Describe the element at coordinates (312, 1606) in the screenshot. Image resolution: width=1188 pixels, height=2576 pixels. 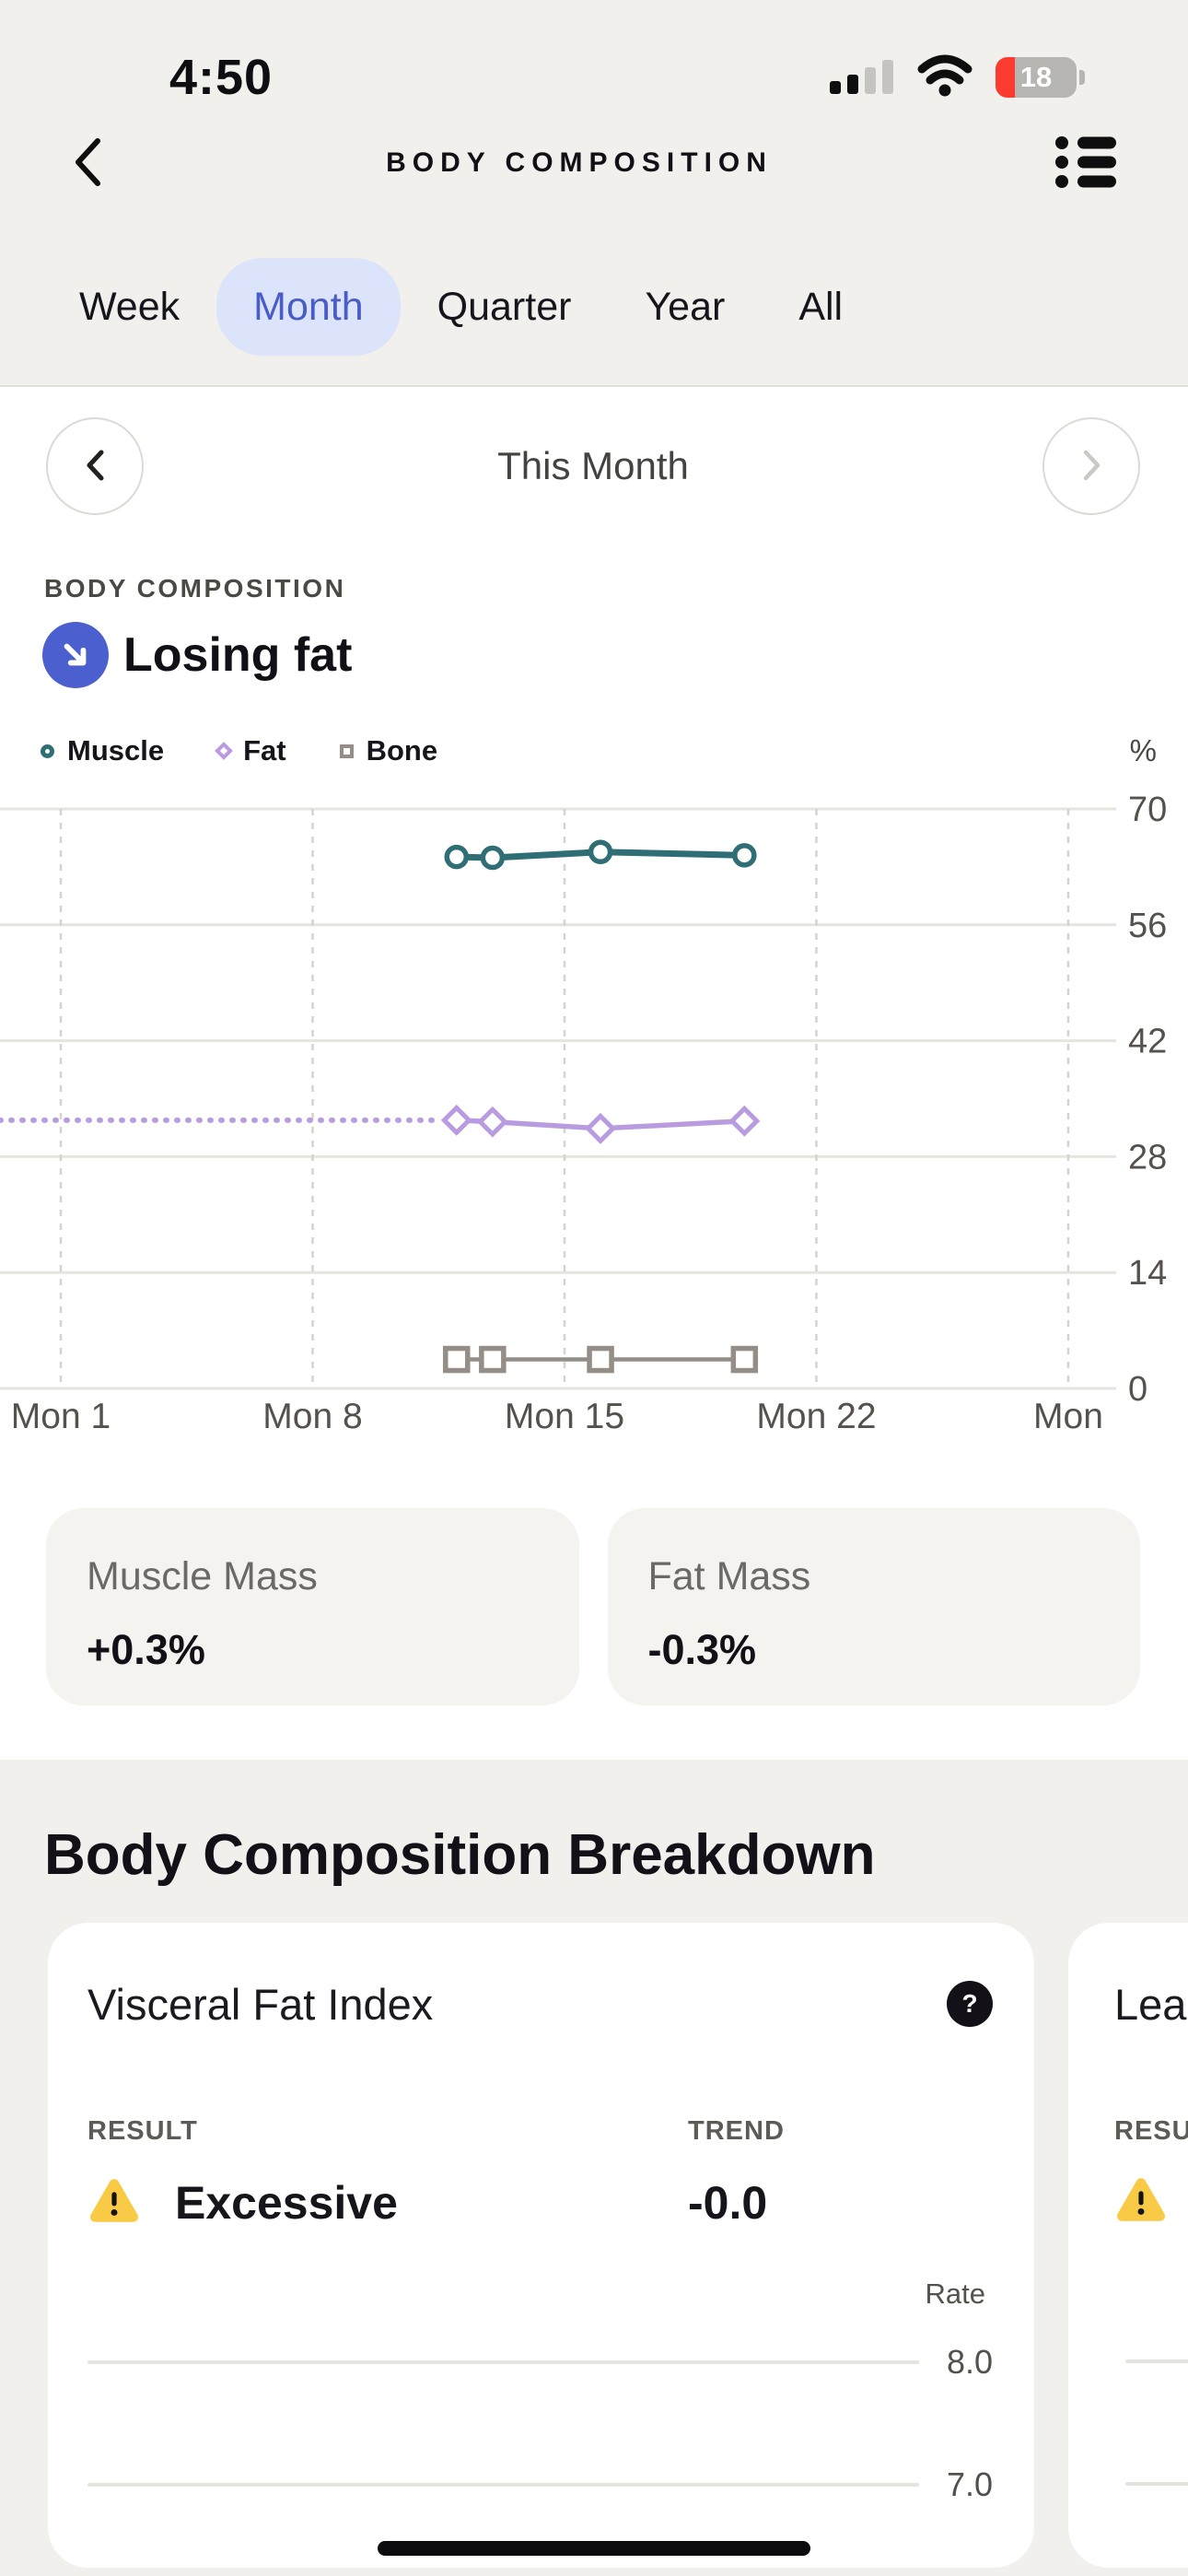
I see `muscle-mass-card: Muscle Mass +0.3%` at that location.